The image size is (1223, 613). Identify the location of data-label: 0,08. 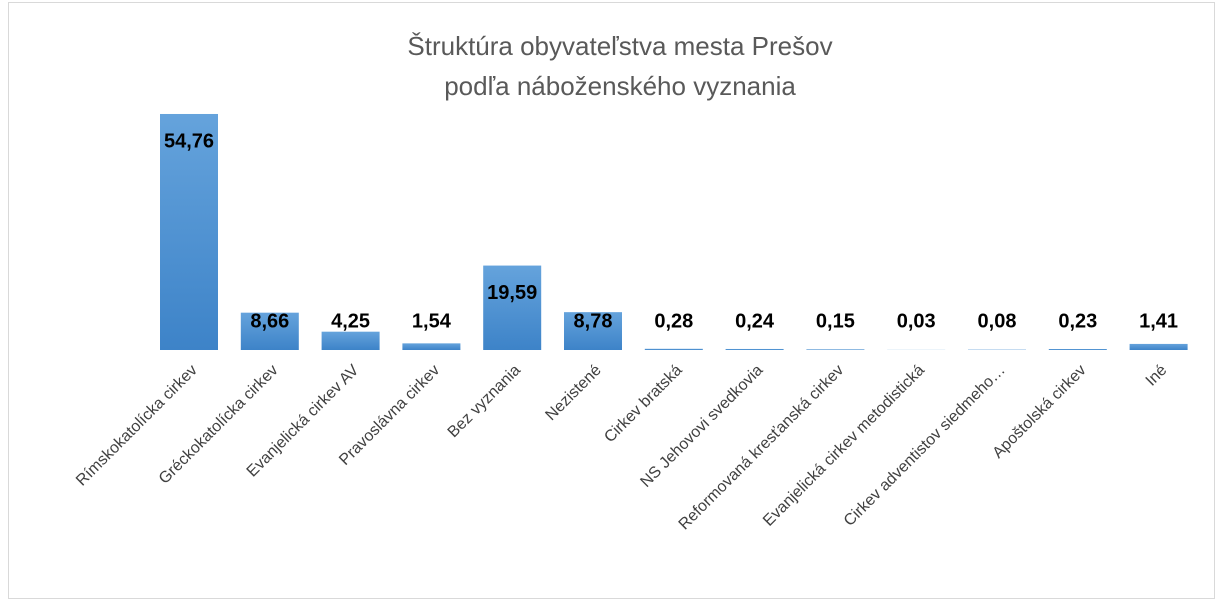
(997, 321).